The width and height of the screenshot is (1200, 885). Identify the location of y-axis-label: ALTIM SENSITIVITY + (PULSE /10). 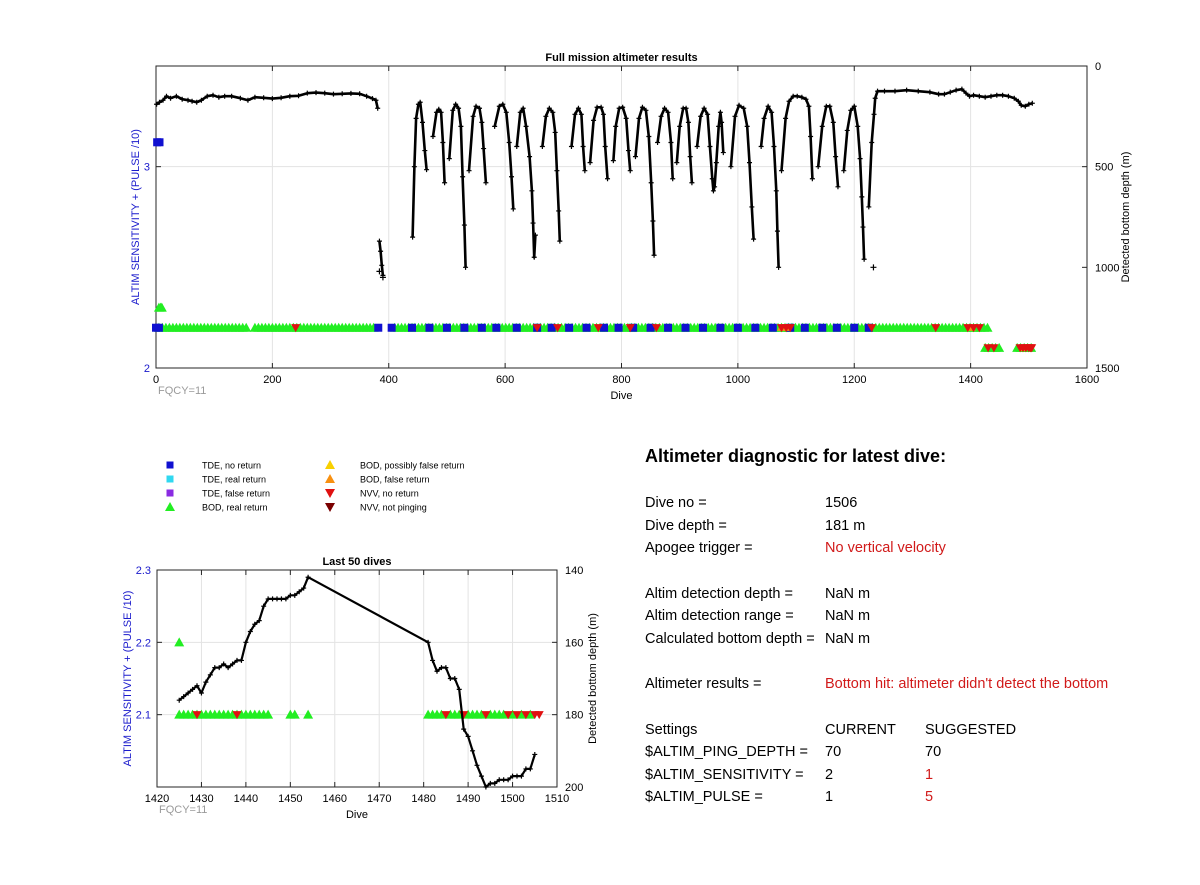
(128, 679).